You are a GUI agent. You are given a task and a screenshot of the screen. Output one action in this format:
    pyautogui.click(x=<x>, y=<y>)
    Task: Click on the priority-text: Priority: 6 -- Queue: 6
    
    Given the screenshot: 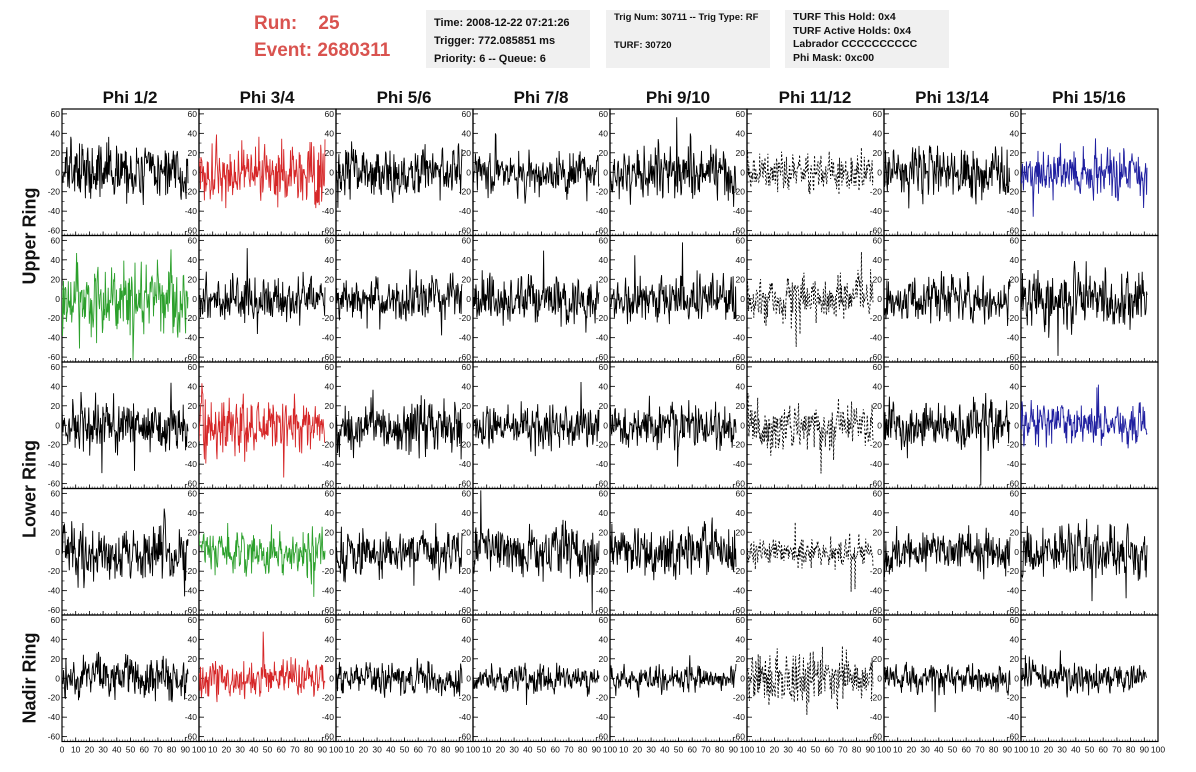 What is the action you would take?
    pyautogui.click(x=490, y=59)
    